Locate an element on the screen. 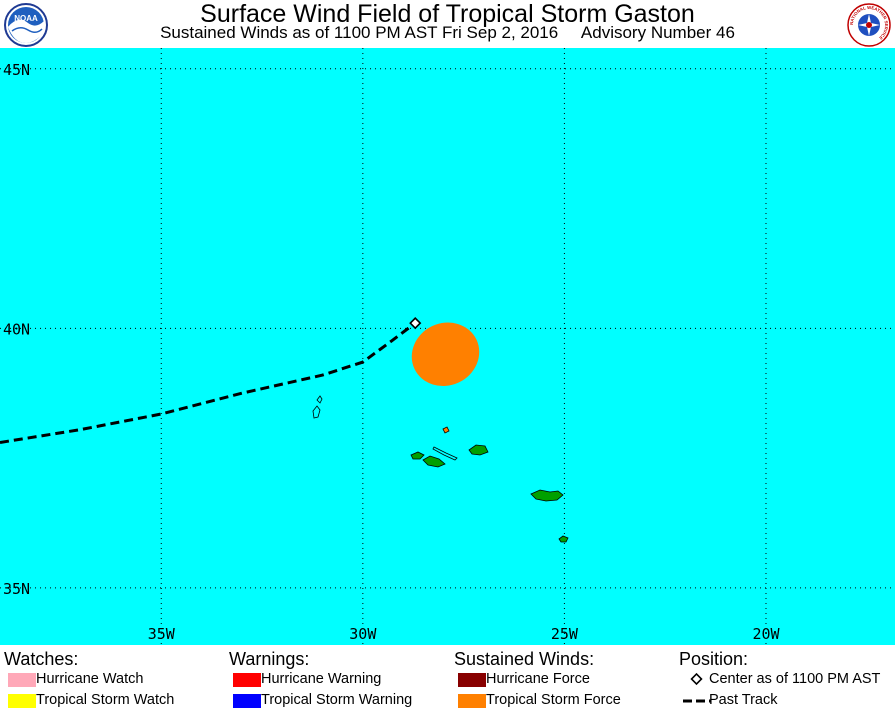 The image size is (895, 716). hurricane-warning-swatch is located at coordinates (247, 680).